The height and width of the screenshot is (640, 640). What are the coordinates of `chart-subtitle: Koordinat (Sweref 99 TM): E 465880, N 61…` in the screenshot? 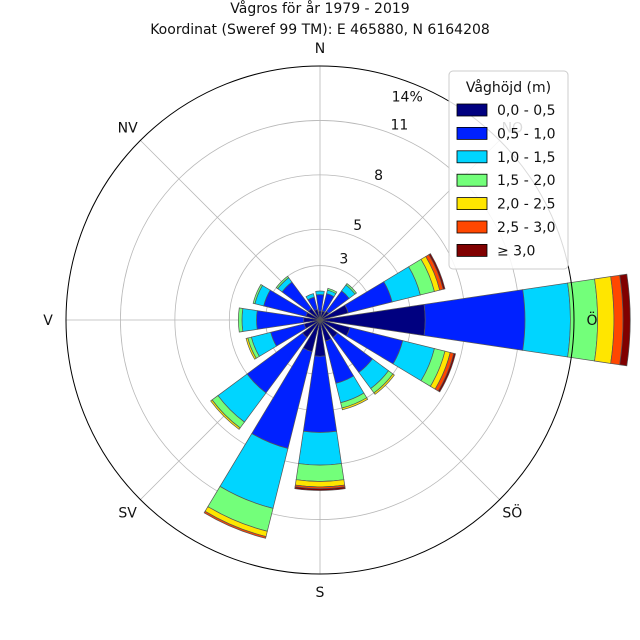 It's located at (320, 30).